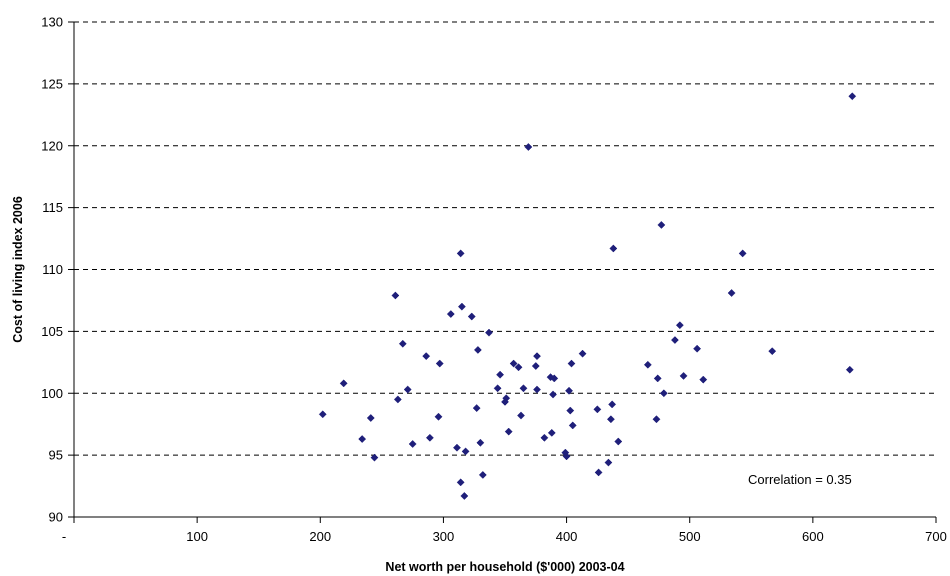 This screenshot has height=576, width=950. I want to click on y-tick-label: 100, so click(52, 393).